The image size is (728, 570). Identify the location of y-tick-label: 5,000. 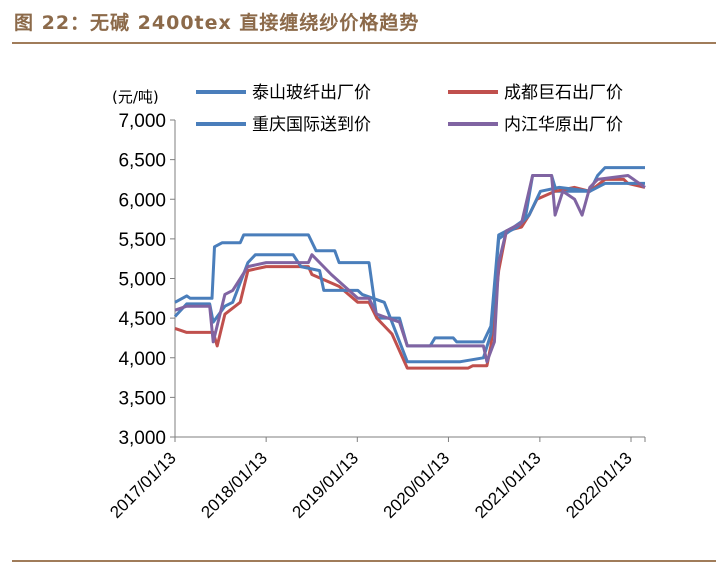
(142, 280).